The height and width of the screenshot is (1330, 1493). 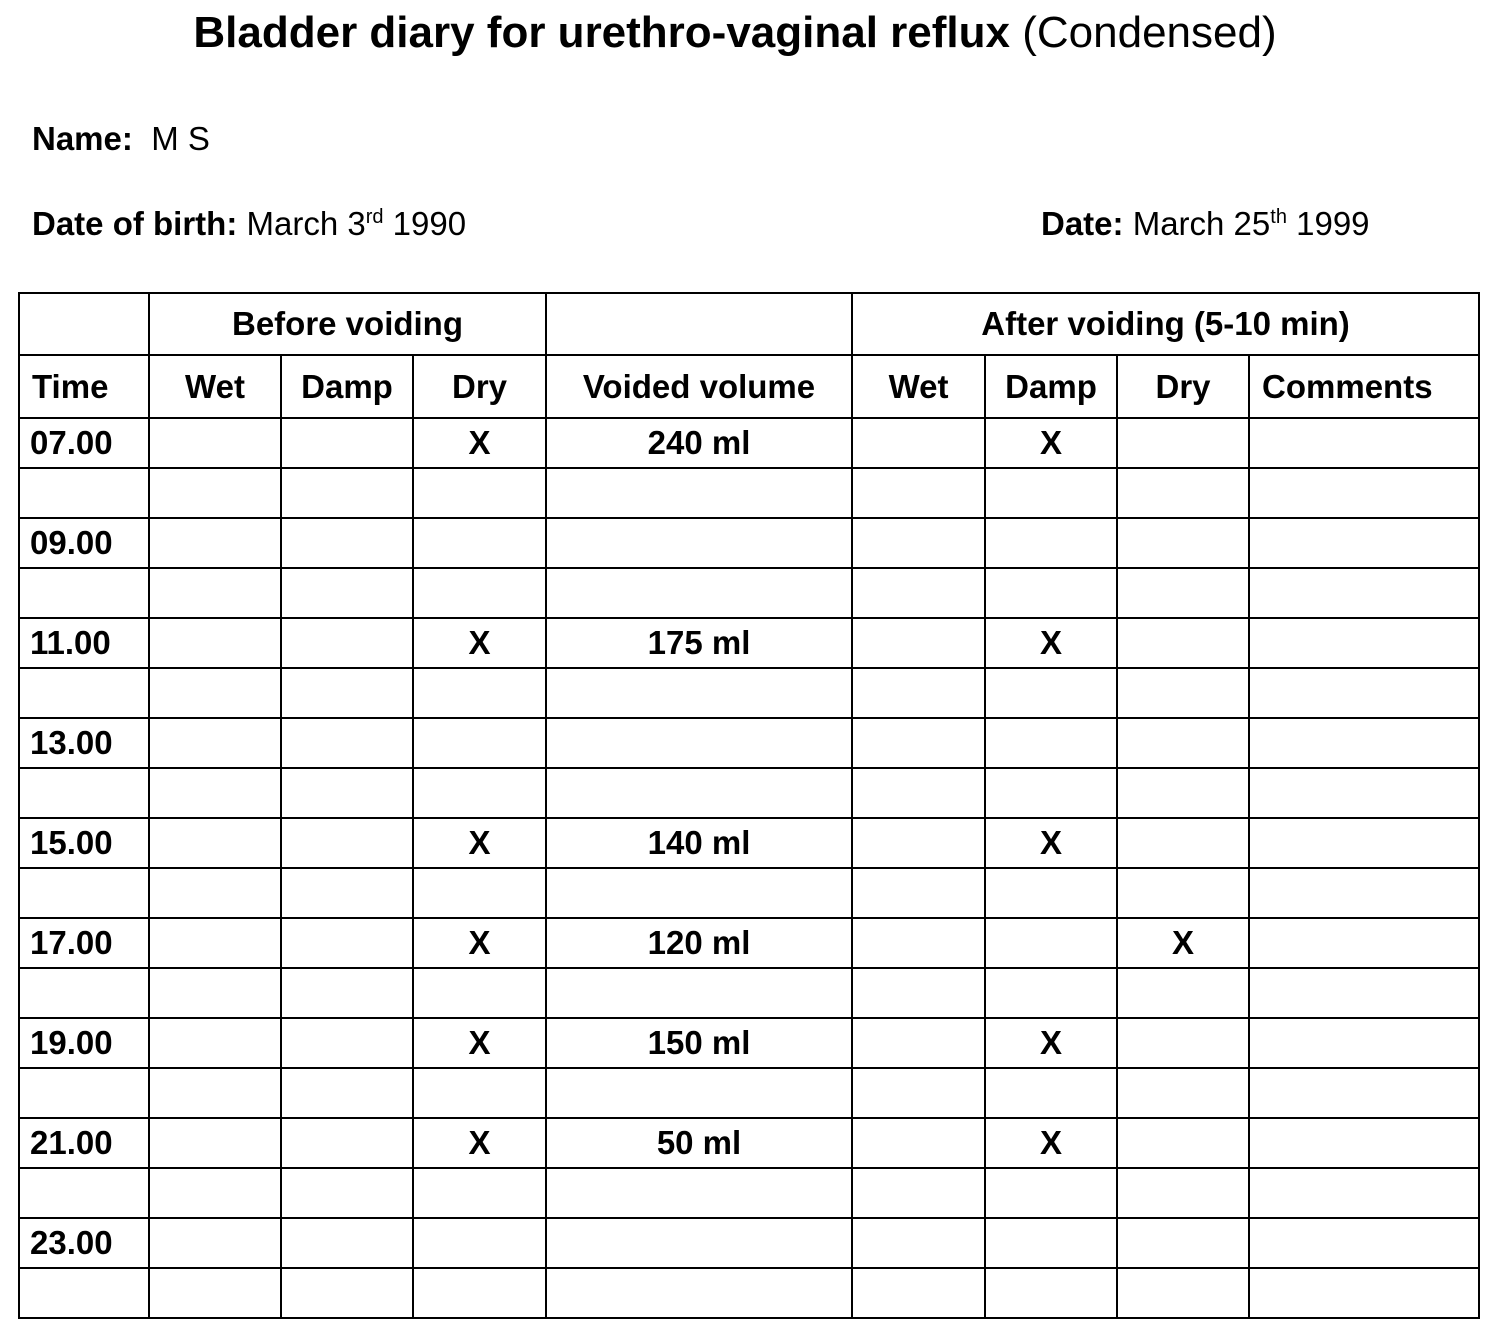 I want to click on table-row: 11.00 X 175 ml X, so click(x=749, y=643).